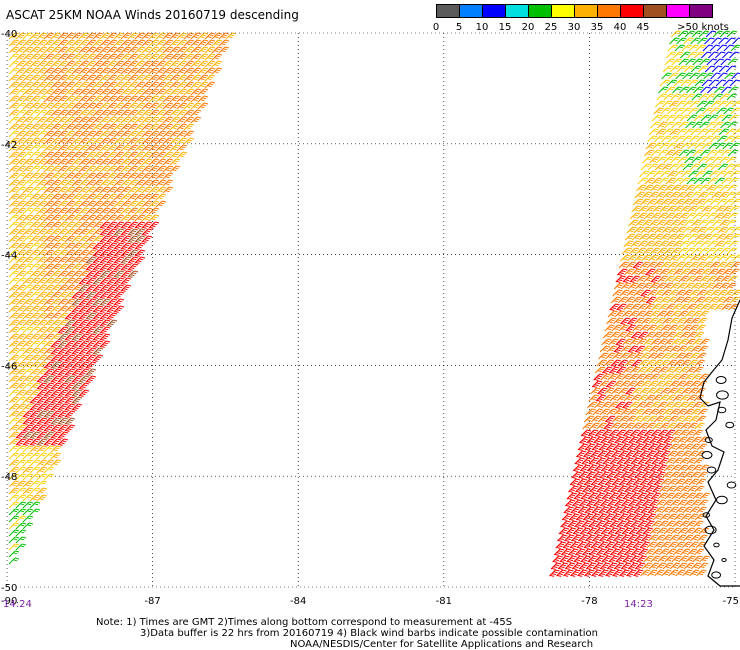 The image size is (740, 650). Describe the element at coordinates (505, 27) in the screenshot. I see `legend-tick-15: 15` at that location.